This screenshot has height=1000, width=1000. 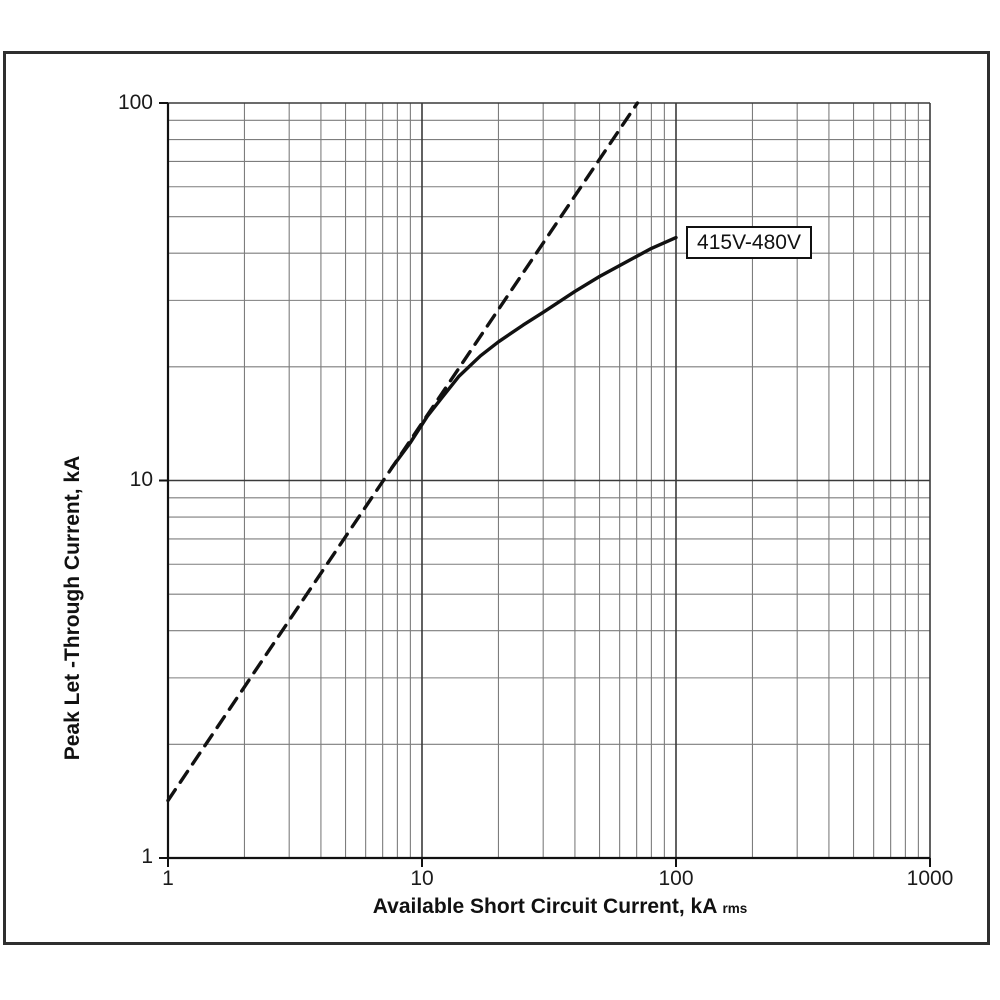 I want to click on x-axis-title-text: Available Short Circuit Current, kA, so click(x=544, y=906).